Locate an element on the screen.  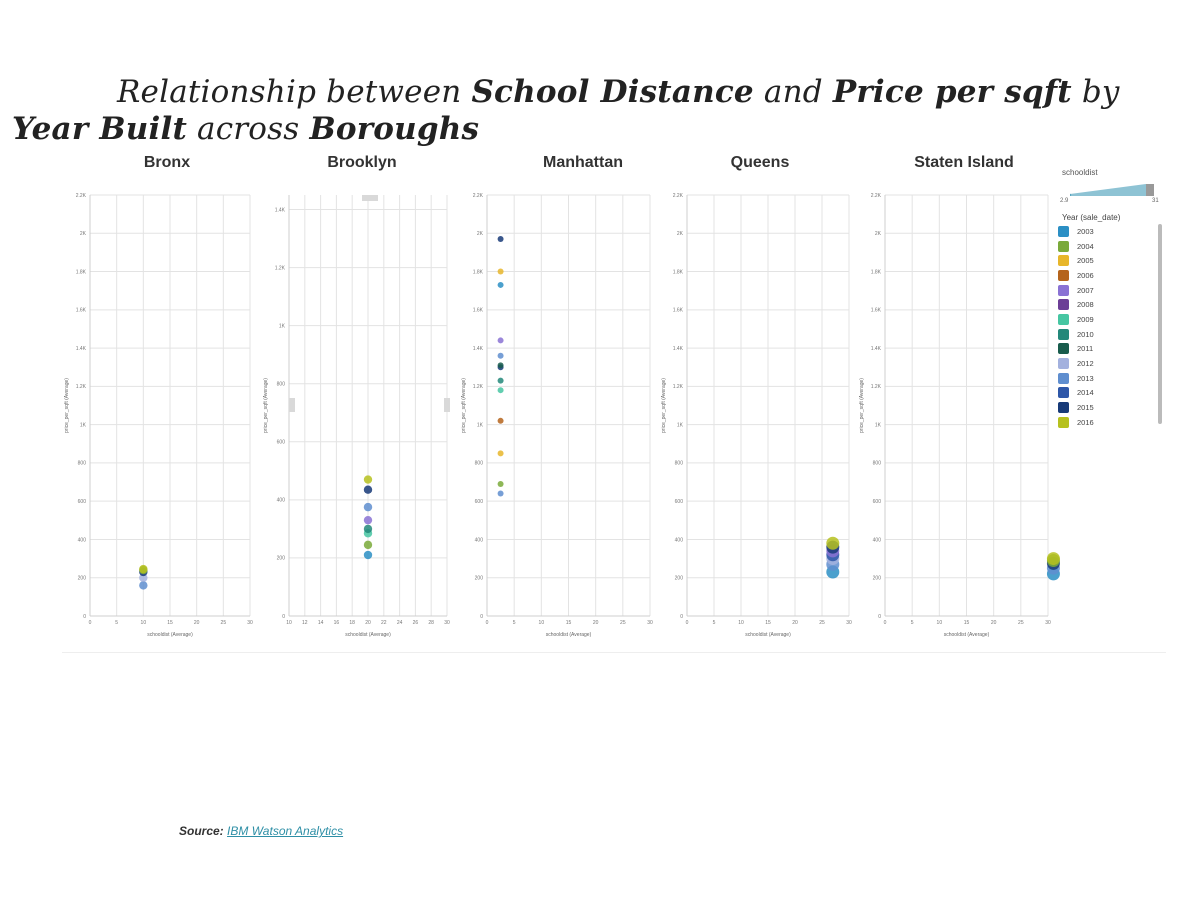
zoom-handle-right is located at coordinates (447, 405).